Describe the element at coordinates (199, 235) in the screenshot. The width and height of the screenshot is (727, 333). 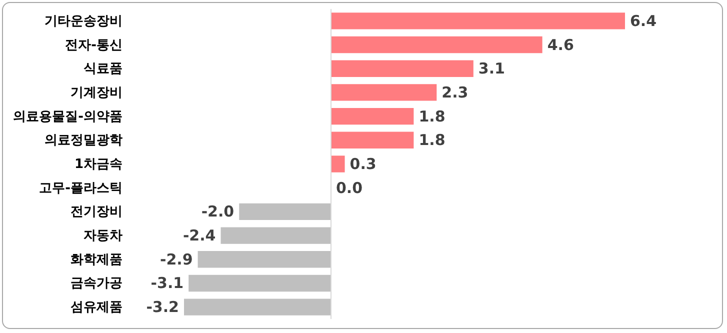
I see `data-label: -2.4` at that location.